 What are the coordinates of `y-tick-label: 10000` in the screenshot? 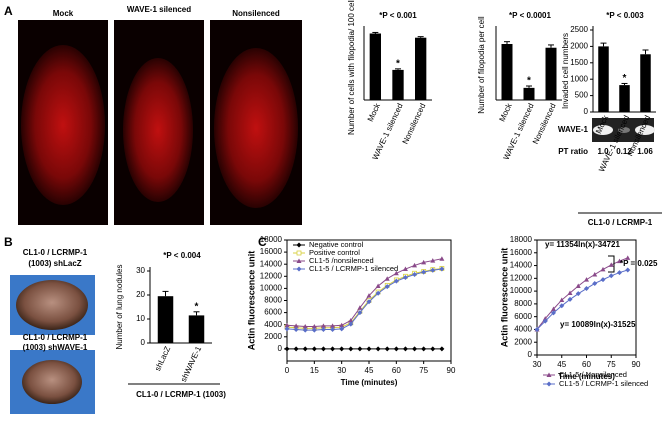 It's located at (271, 288).